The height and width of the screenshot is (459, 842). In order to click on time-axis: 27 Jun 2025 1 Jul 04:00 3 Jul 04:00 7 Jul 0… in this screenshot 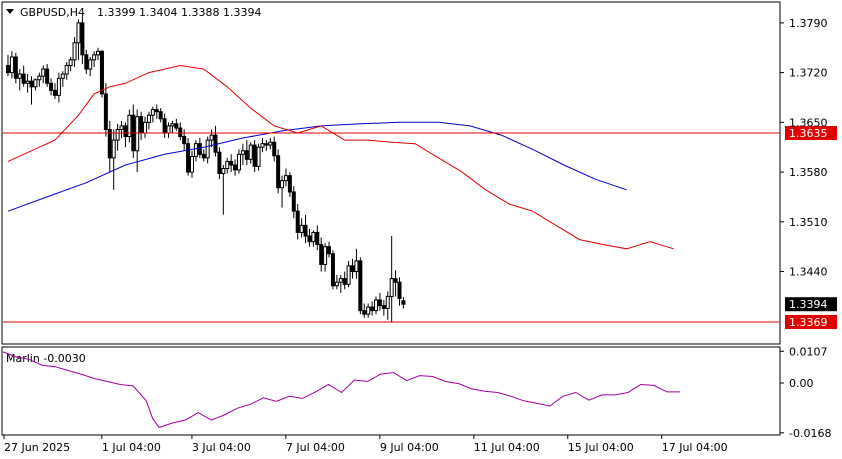, I will do `click(365, 444)`.